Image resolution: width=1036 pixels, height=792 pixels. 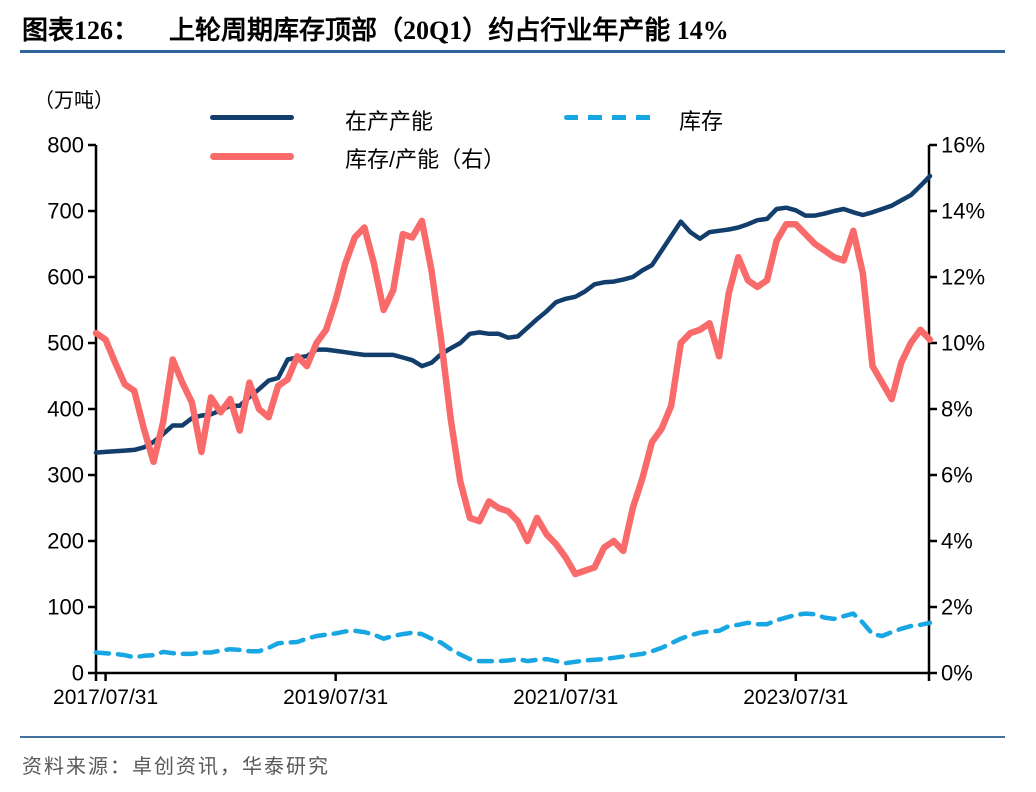 I want to click on left-tick-label: 500, so click(x=65, y=343).